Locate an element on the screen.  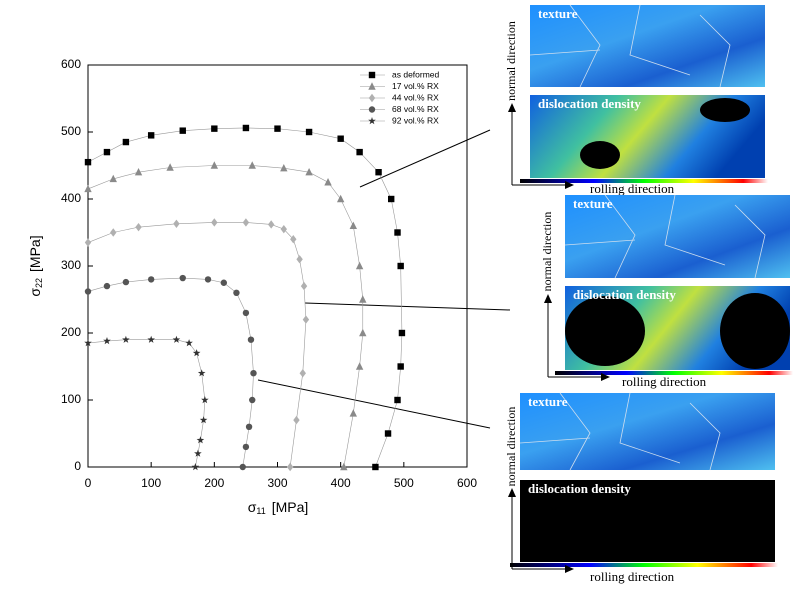
y-tick-label: 0 is located at coordinates (77, 466).